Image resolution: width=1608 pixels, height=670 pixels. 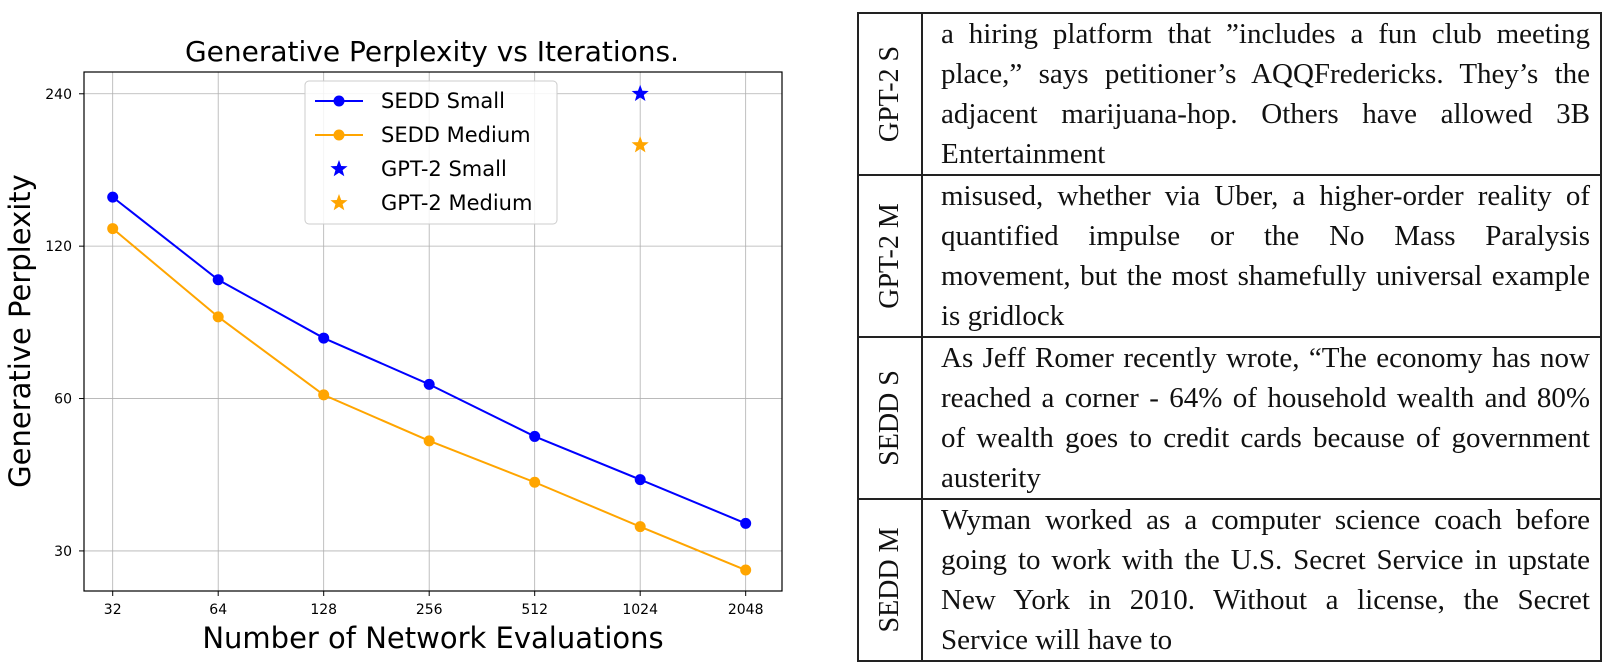 I want to click on x-tick-label: 128, so click(x=323, y=610).